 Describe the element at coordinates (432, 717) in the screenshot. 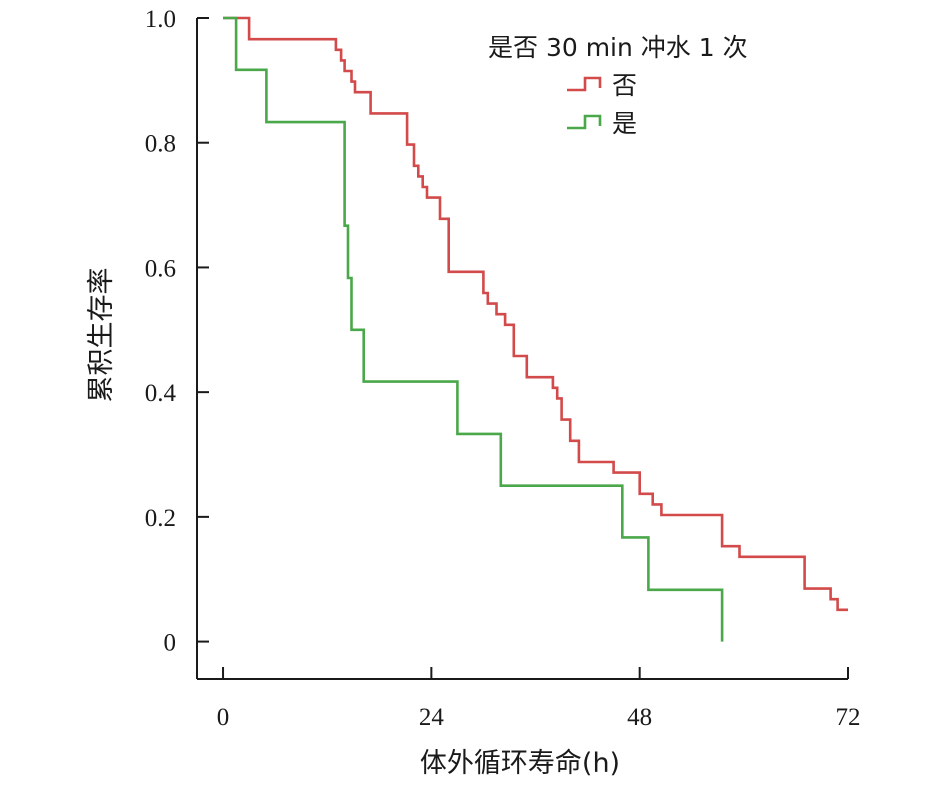

I see `x-tick-label: 24` at that location.